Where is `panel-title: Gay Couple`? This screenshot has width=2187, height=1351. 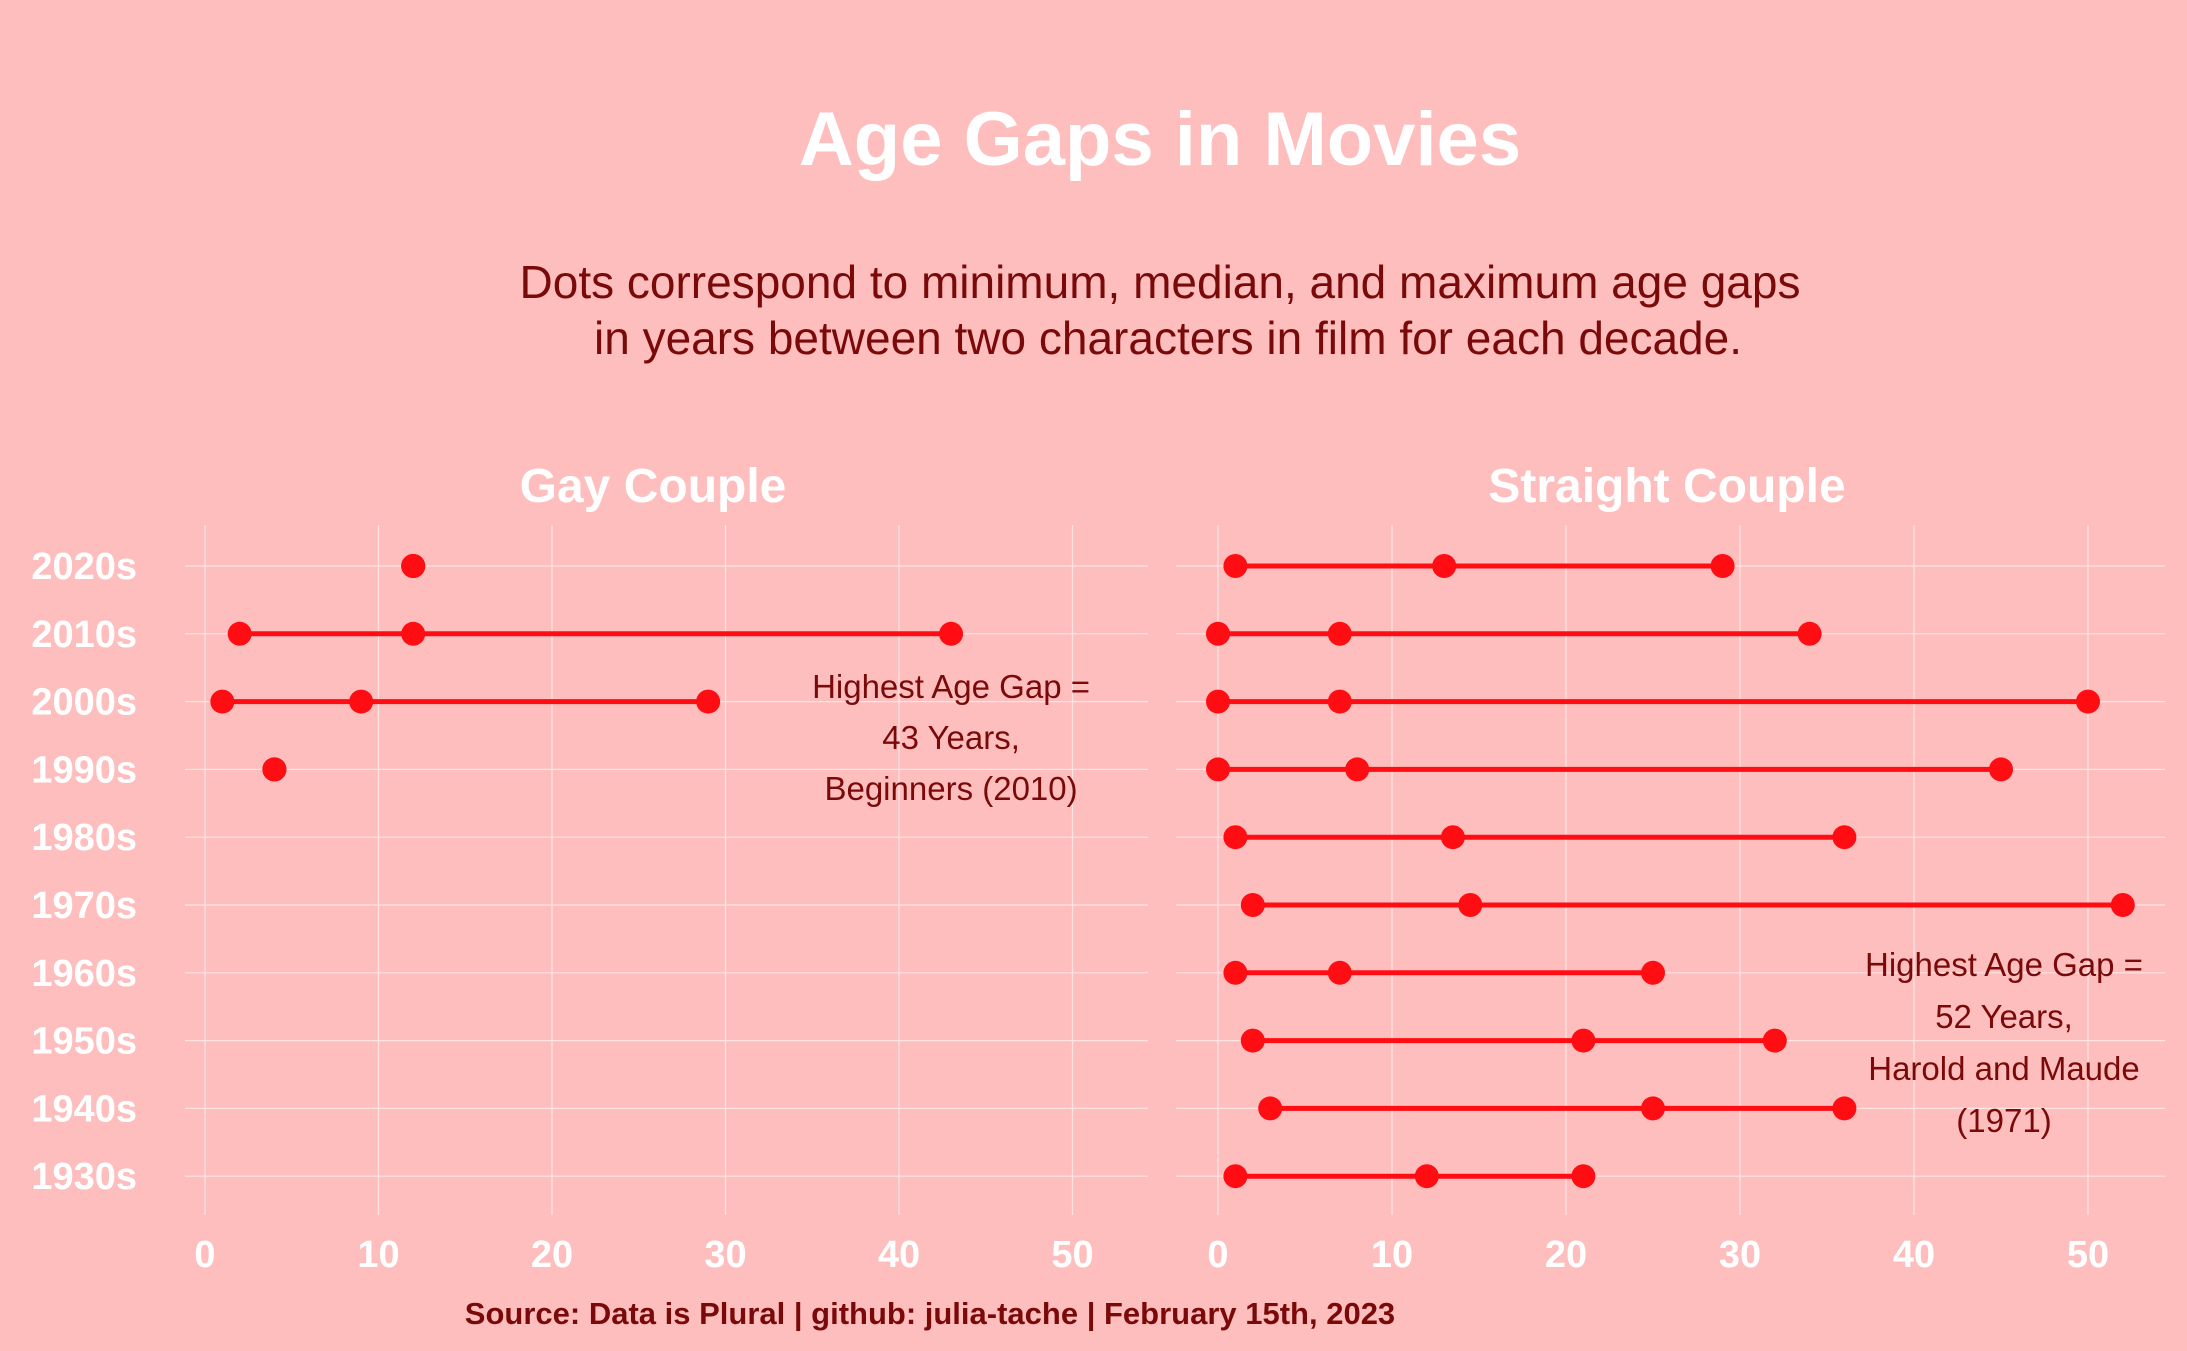
panel-title: Gay Couple is located at coordinates (653, 486).